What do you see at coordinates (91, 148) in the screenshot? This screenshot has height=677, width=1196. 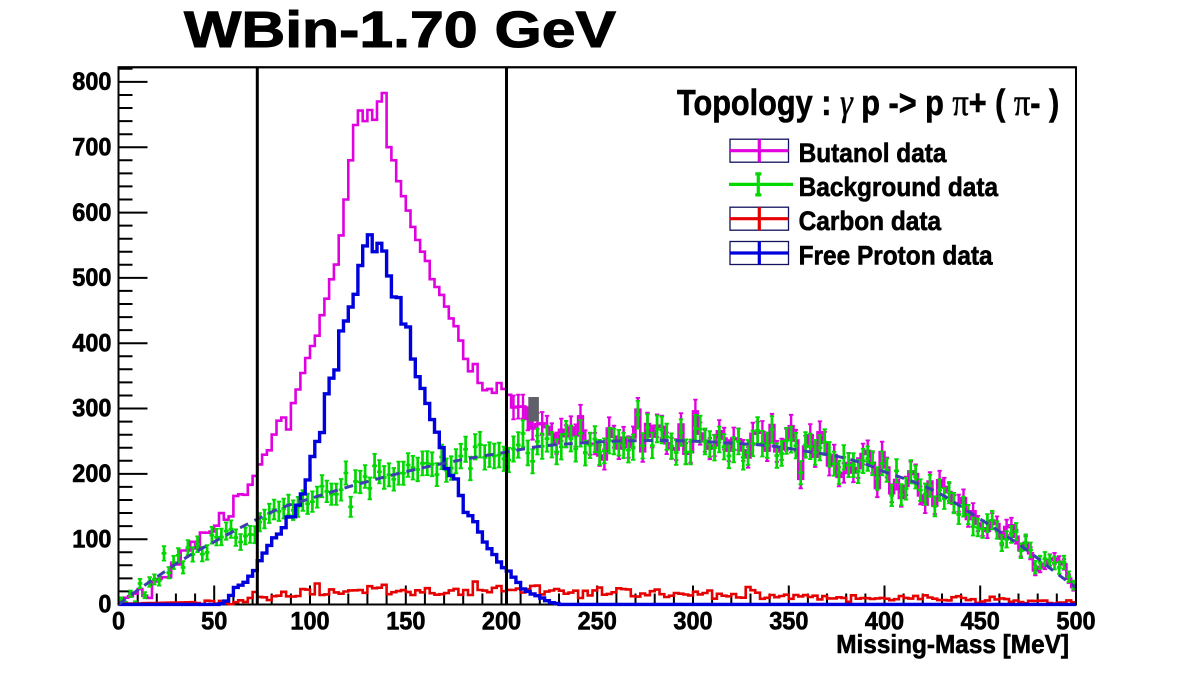 I see `svg-text: 700` at bounding box center [91, 148].